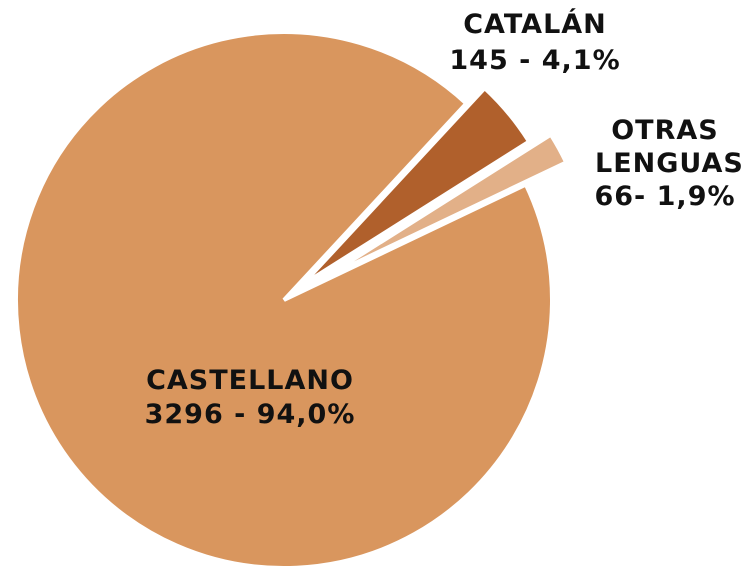  What do you see at coordinates (535, 24) in the screenshot?
I see `slice-name: CATALÁN` at bounding box center [535, 24].